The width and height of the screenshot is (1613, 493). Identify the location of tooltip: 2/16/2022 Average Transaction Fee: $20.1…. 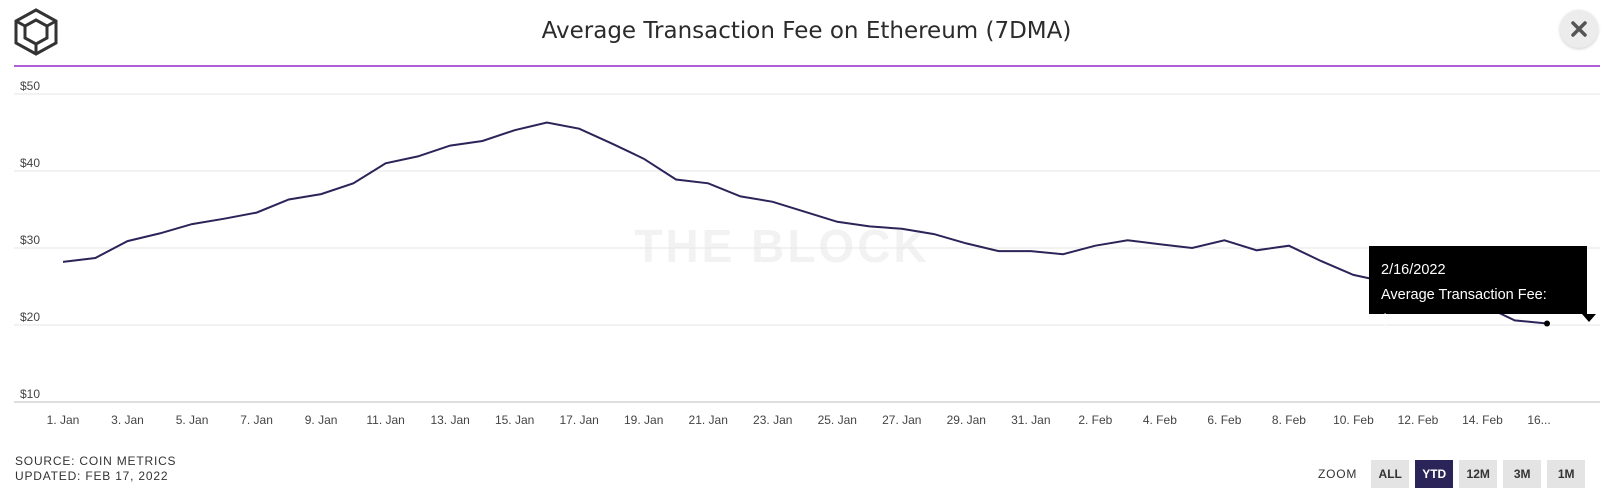
(1478, 287).